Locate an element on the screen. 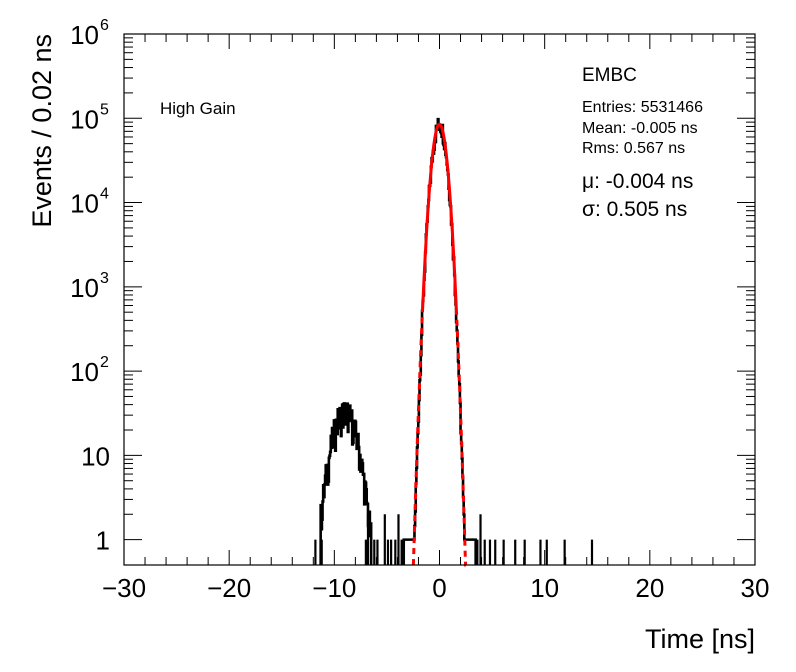  y-tick-label: 1 is located at coordinates (103, 541).